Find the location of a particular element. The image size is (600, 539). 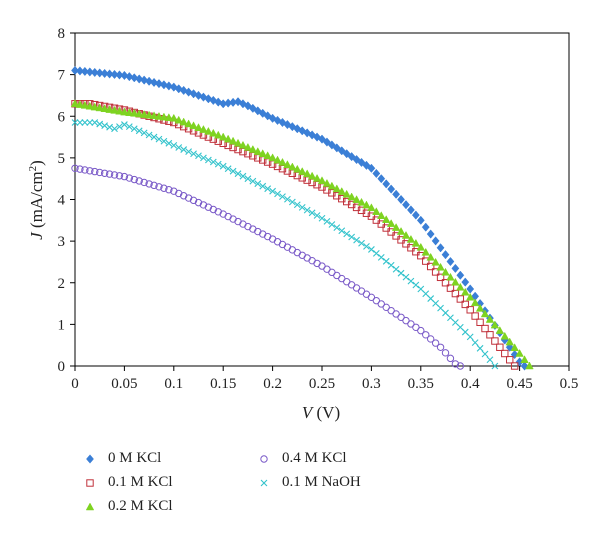

y-tick-label: 0 is located at coordinates (62, 367).